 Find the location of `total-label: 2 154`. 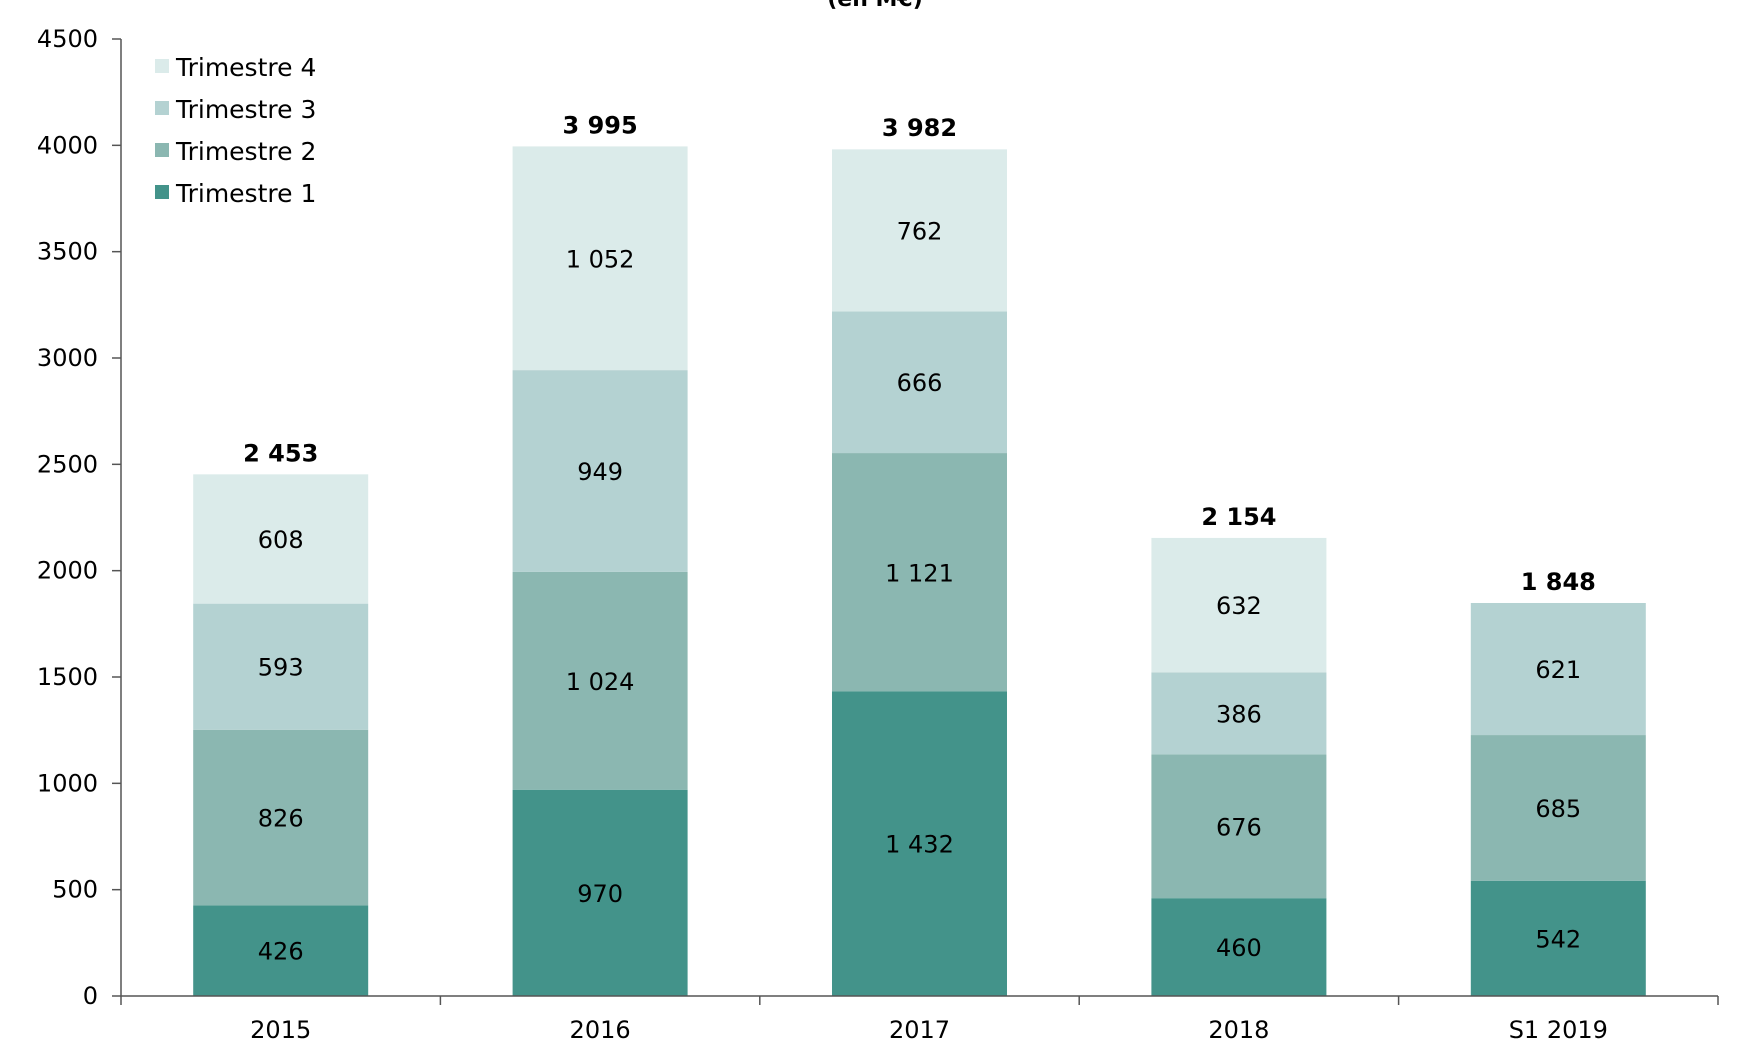

total-label: 2 154 is located at coordinates (1238, 517).